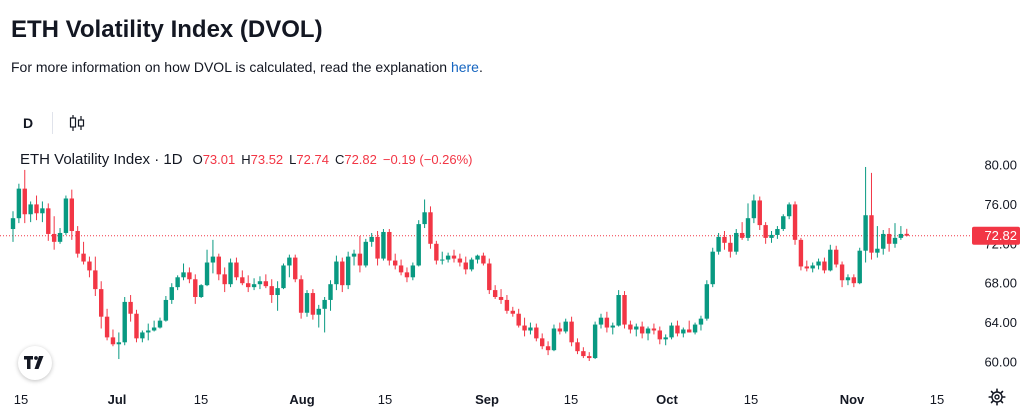 This screenshot has width=1024, height=413. What do you see at coordinates (77, 123) in the screenshot?
I see `candlestick-icon` at bounding box center [77, 123].